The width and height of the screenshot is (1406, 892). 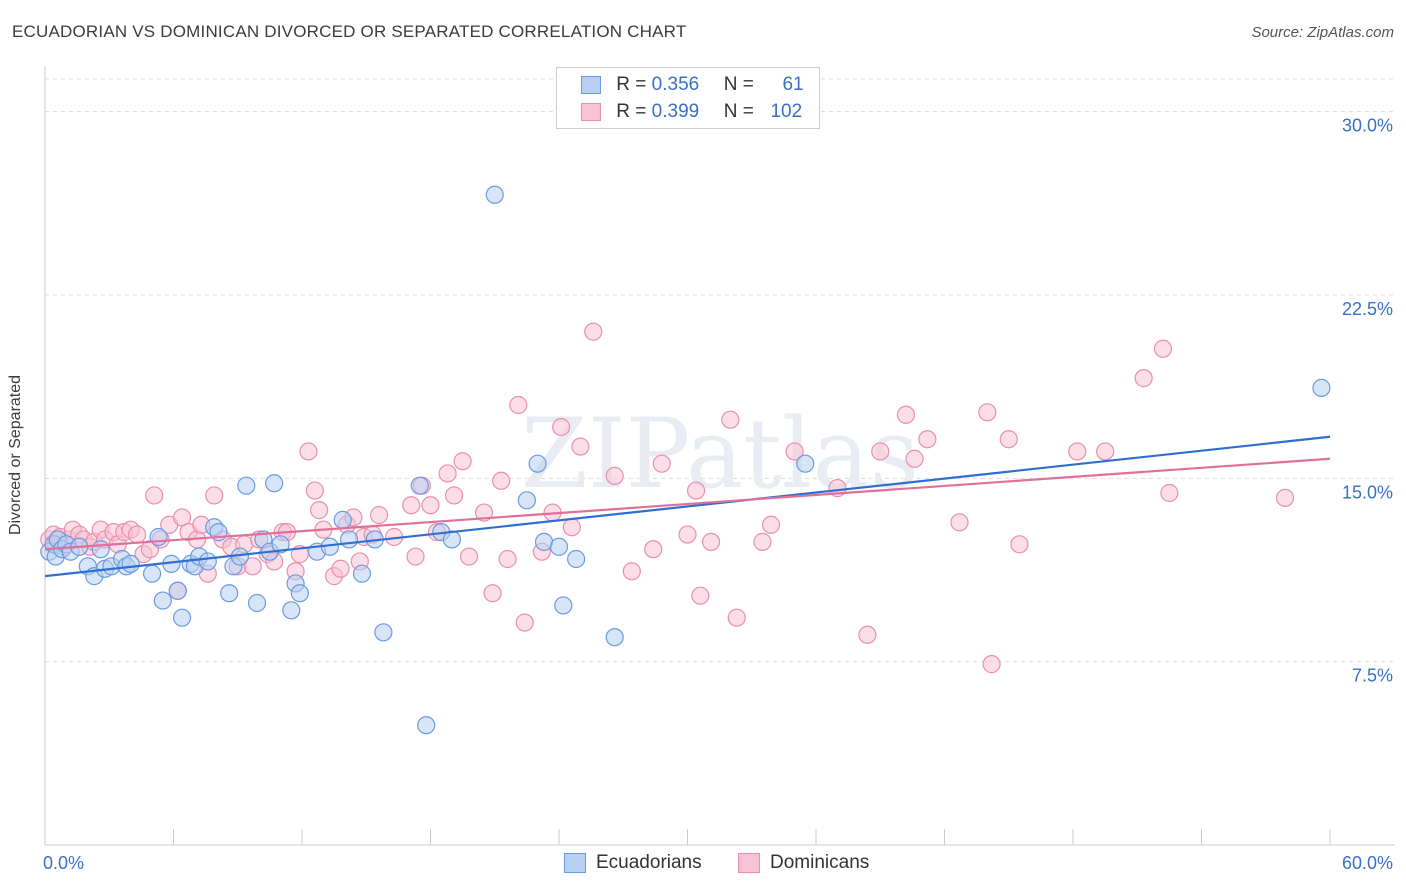 I want to click on legend-item-ecuadorians: Ecuadorians, so click(x=633, y=863).